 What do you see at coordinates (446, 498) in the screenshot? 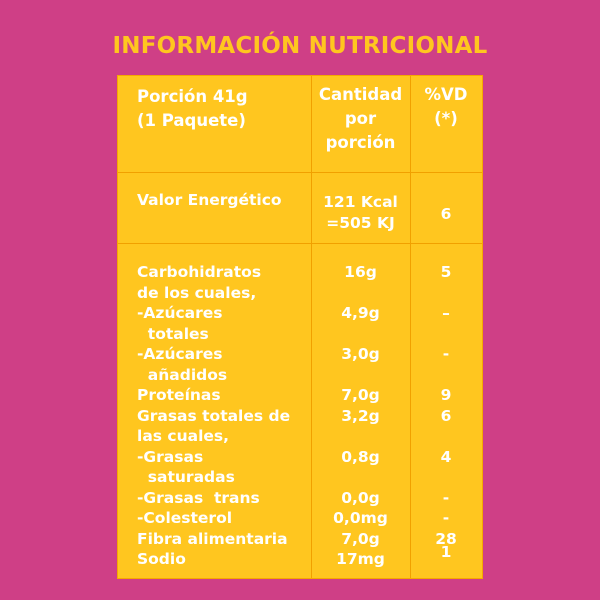
I see `dv-grasas-trans: -` at bounding box center [446, 498].